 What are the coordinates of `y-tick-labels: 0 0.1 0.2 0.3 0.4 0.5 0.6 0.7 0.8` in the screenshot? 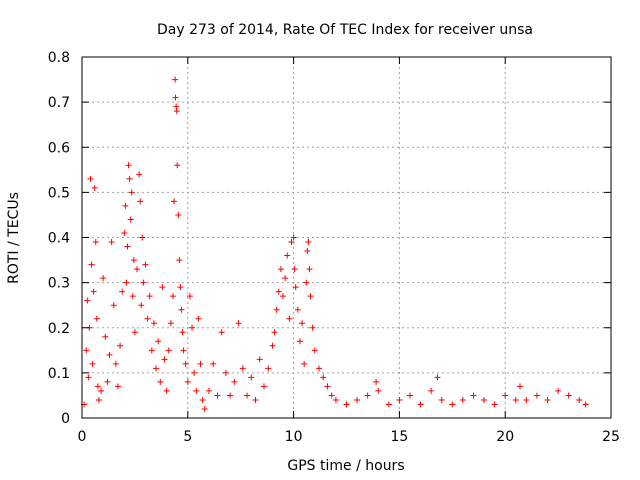 It's located at (59, 238).